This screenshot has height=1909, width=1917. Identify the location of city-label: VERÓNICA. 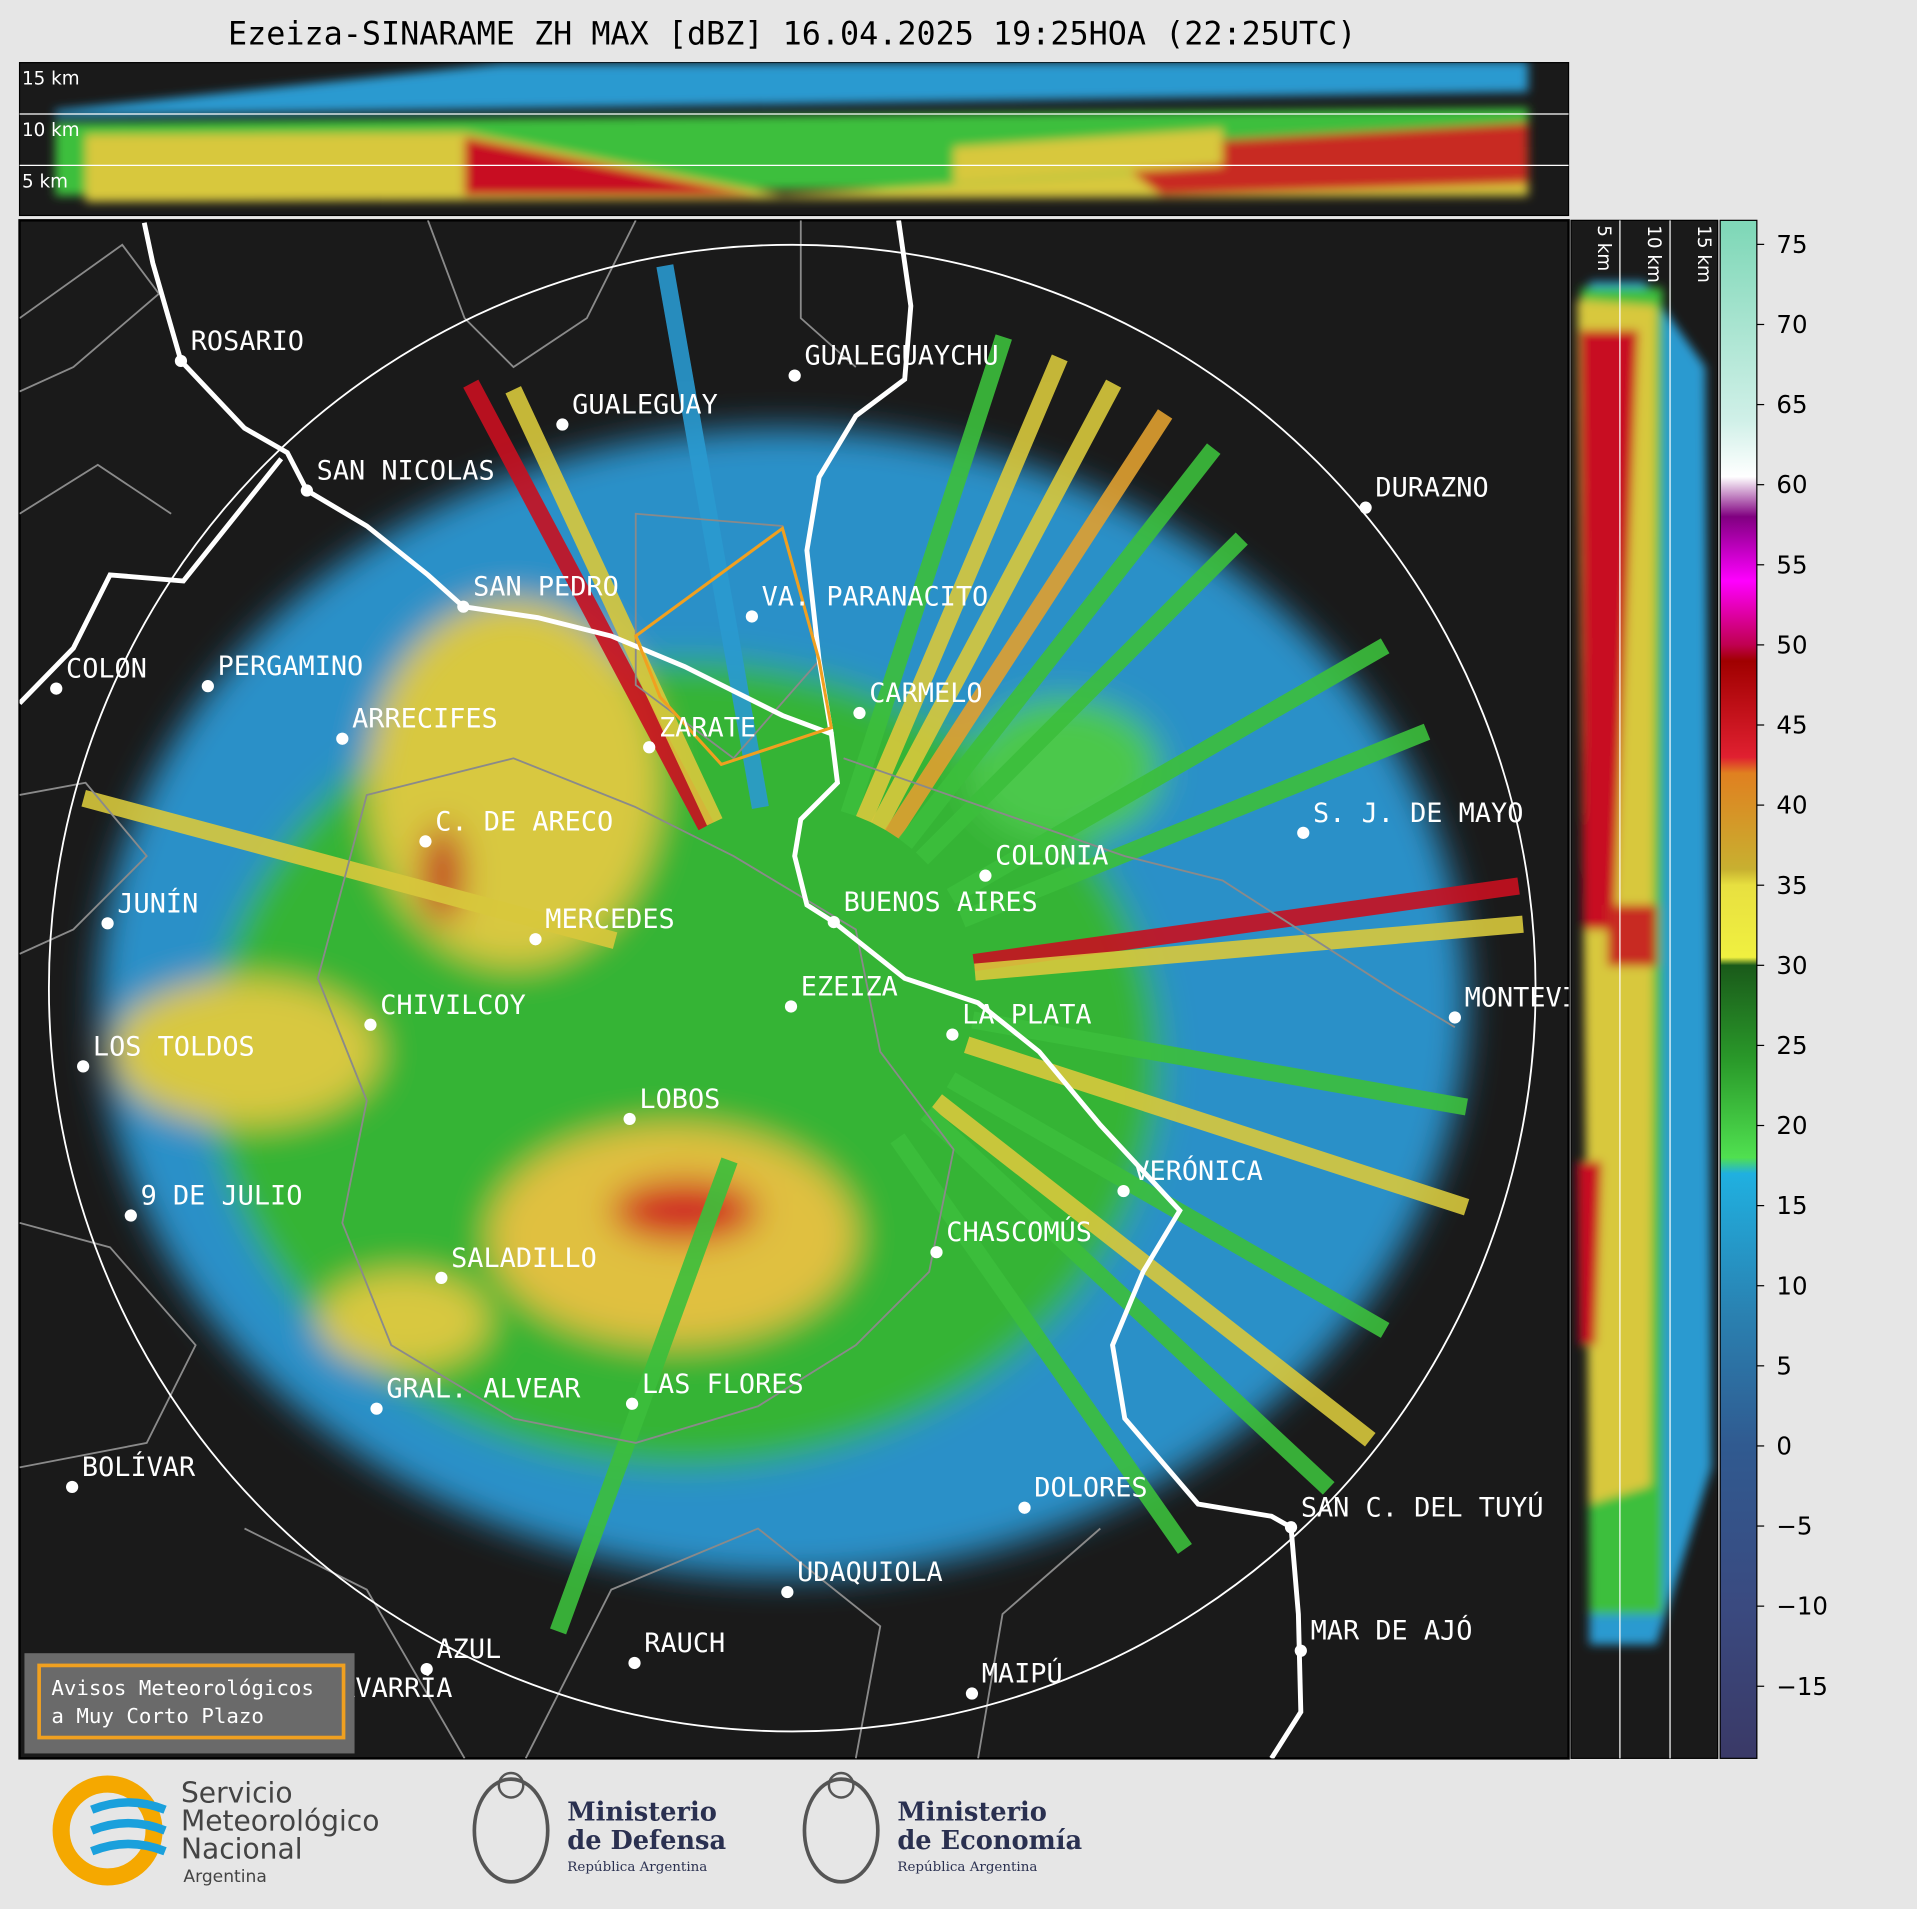
(1197, 1171).